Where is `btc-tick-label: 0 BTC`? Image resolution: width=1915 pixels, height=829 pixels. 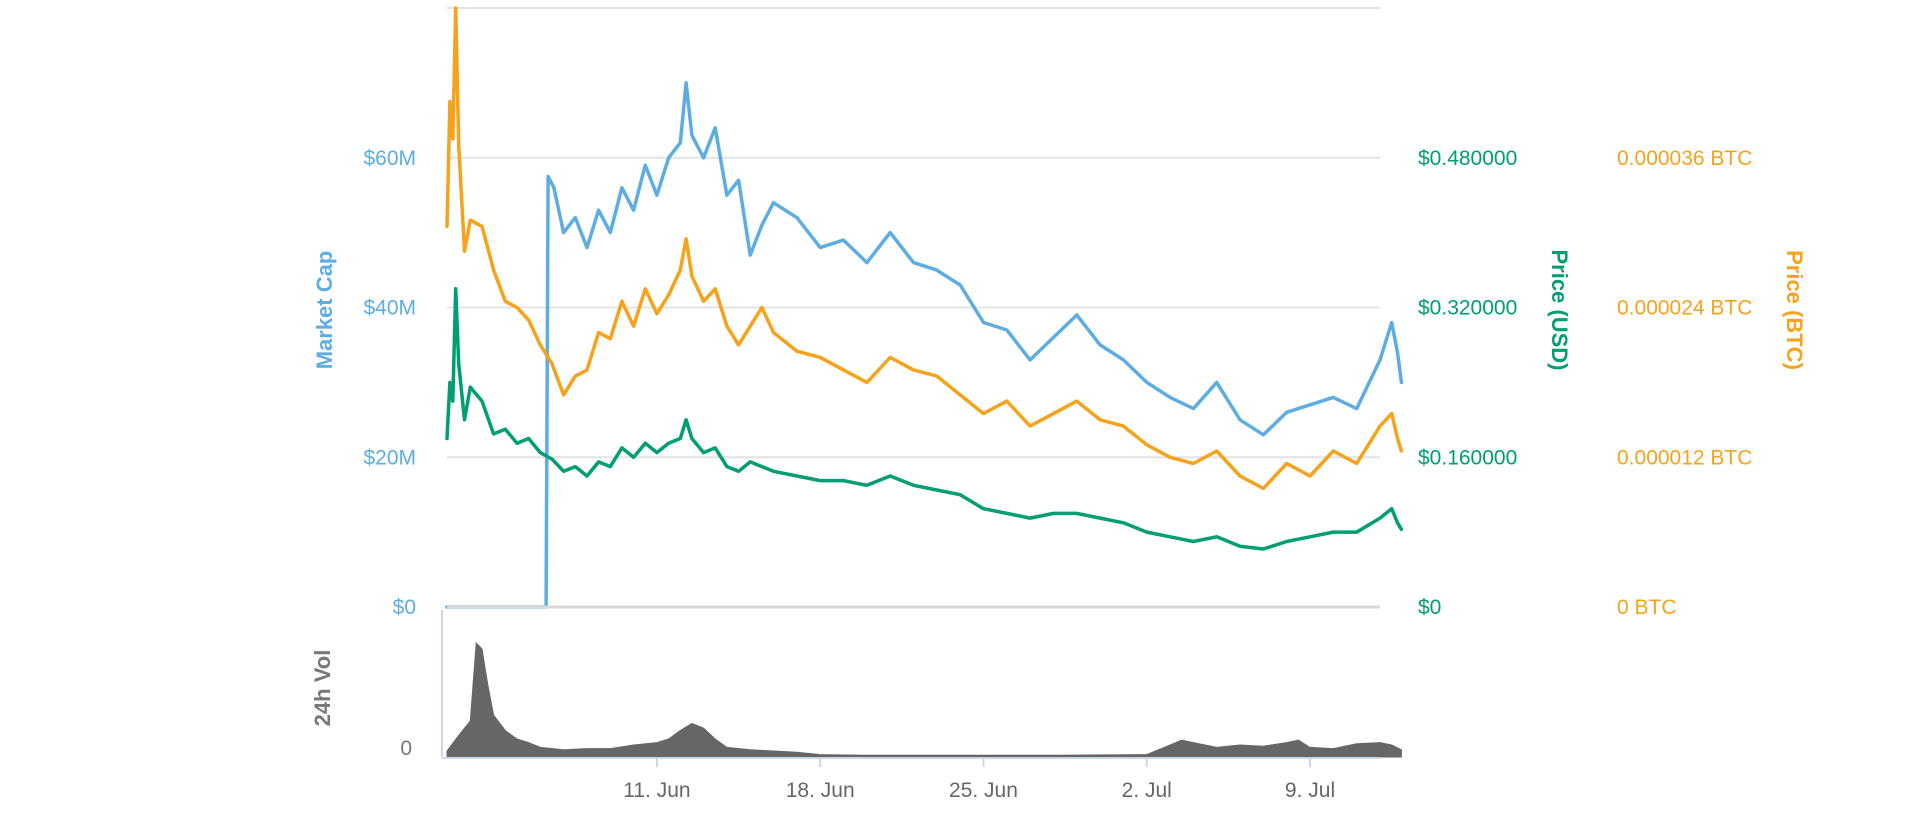
btc-tick-label: 0 BTC is located at coordinates (1647, 607).